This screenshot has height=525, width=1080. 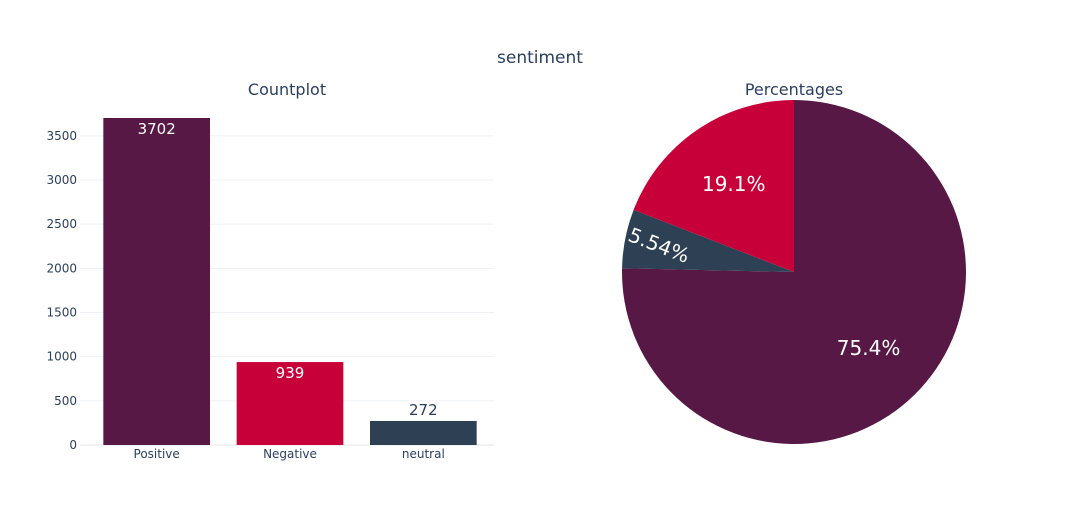 I want to click on bar-chart-y-tick-label: 3500, so click(x=61, y=136).